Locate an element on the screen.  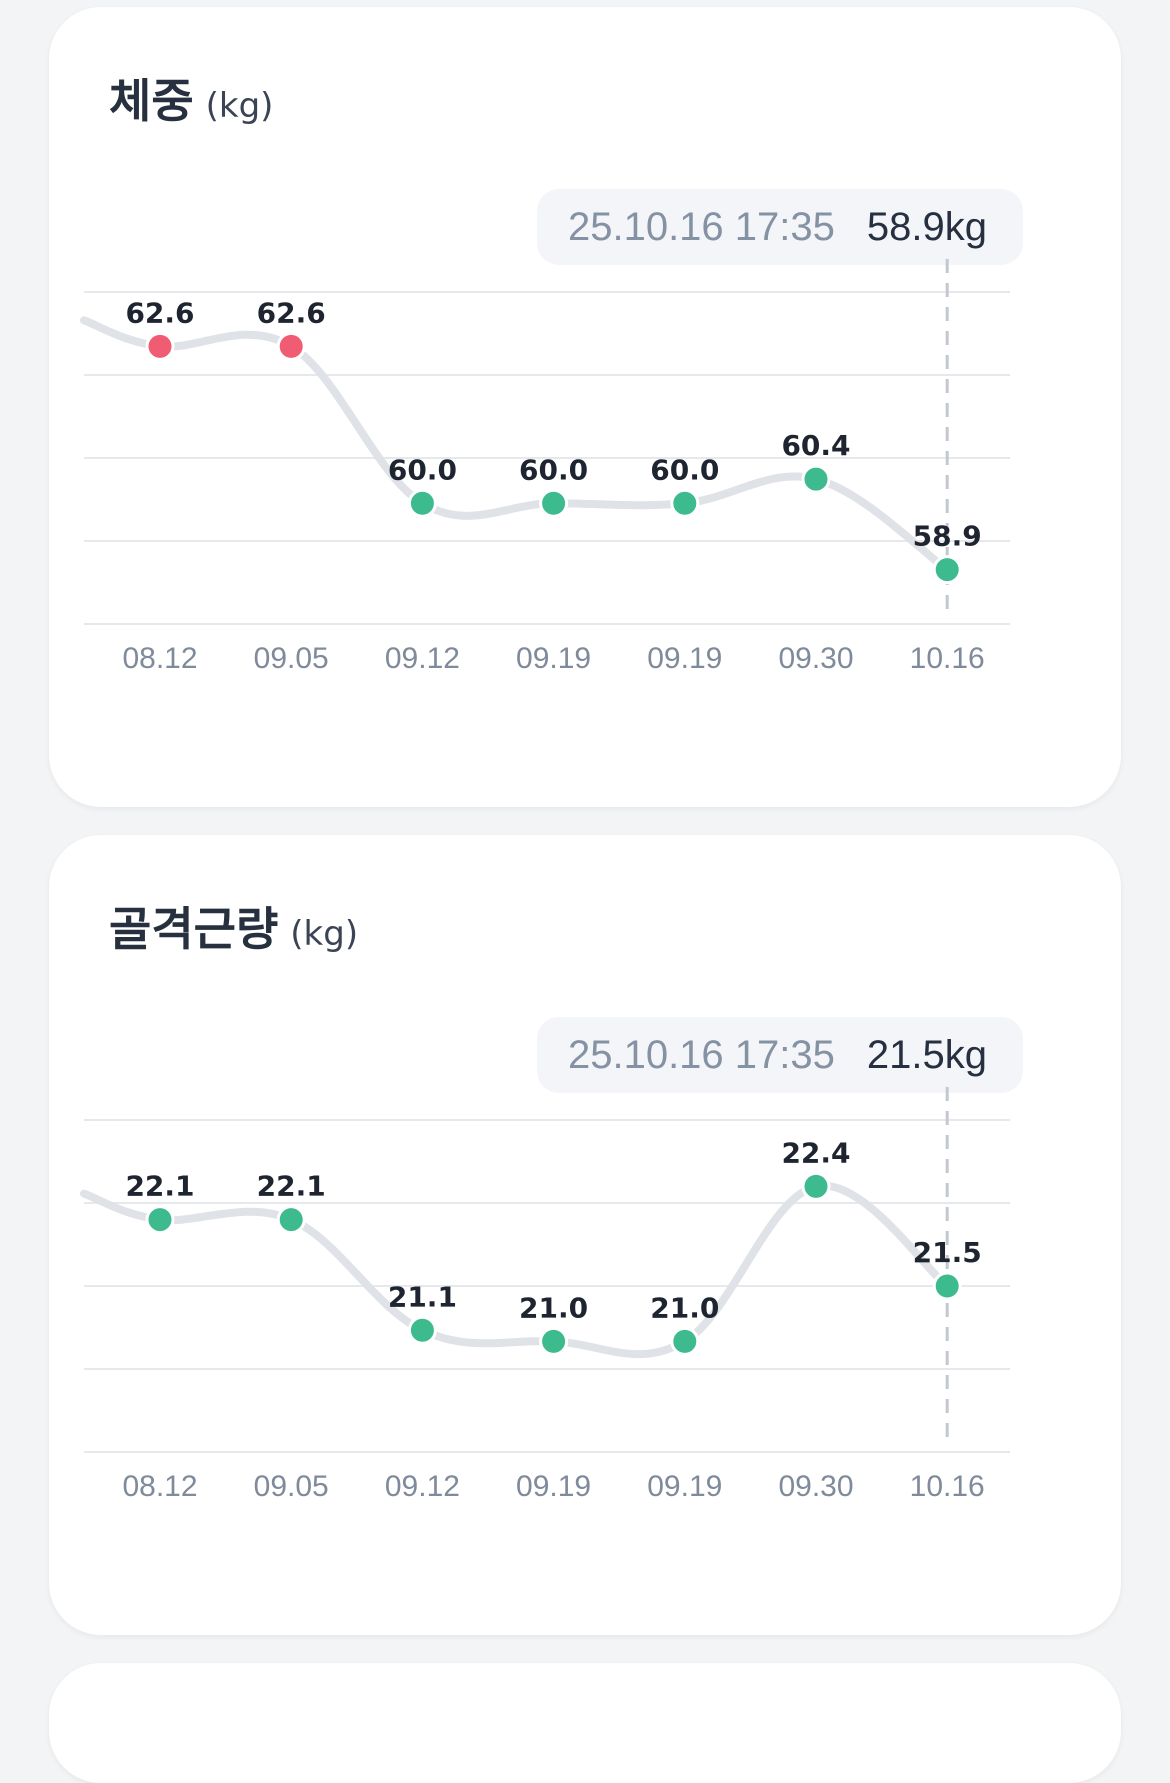
card-title: 골격근량 (kg) is located at coordinates (233, 926).